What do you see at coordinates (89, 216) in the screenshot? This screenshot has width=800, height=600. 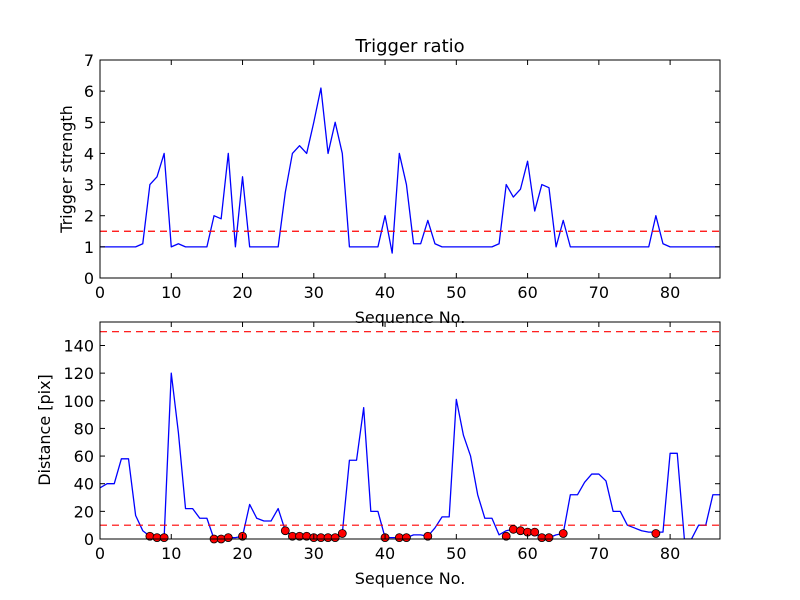 I see `top-y-tick-label: 2` at bounding box center [89, 216].